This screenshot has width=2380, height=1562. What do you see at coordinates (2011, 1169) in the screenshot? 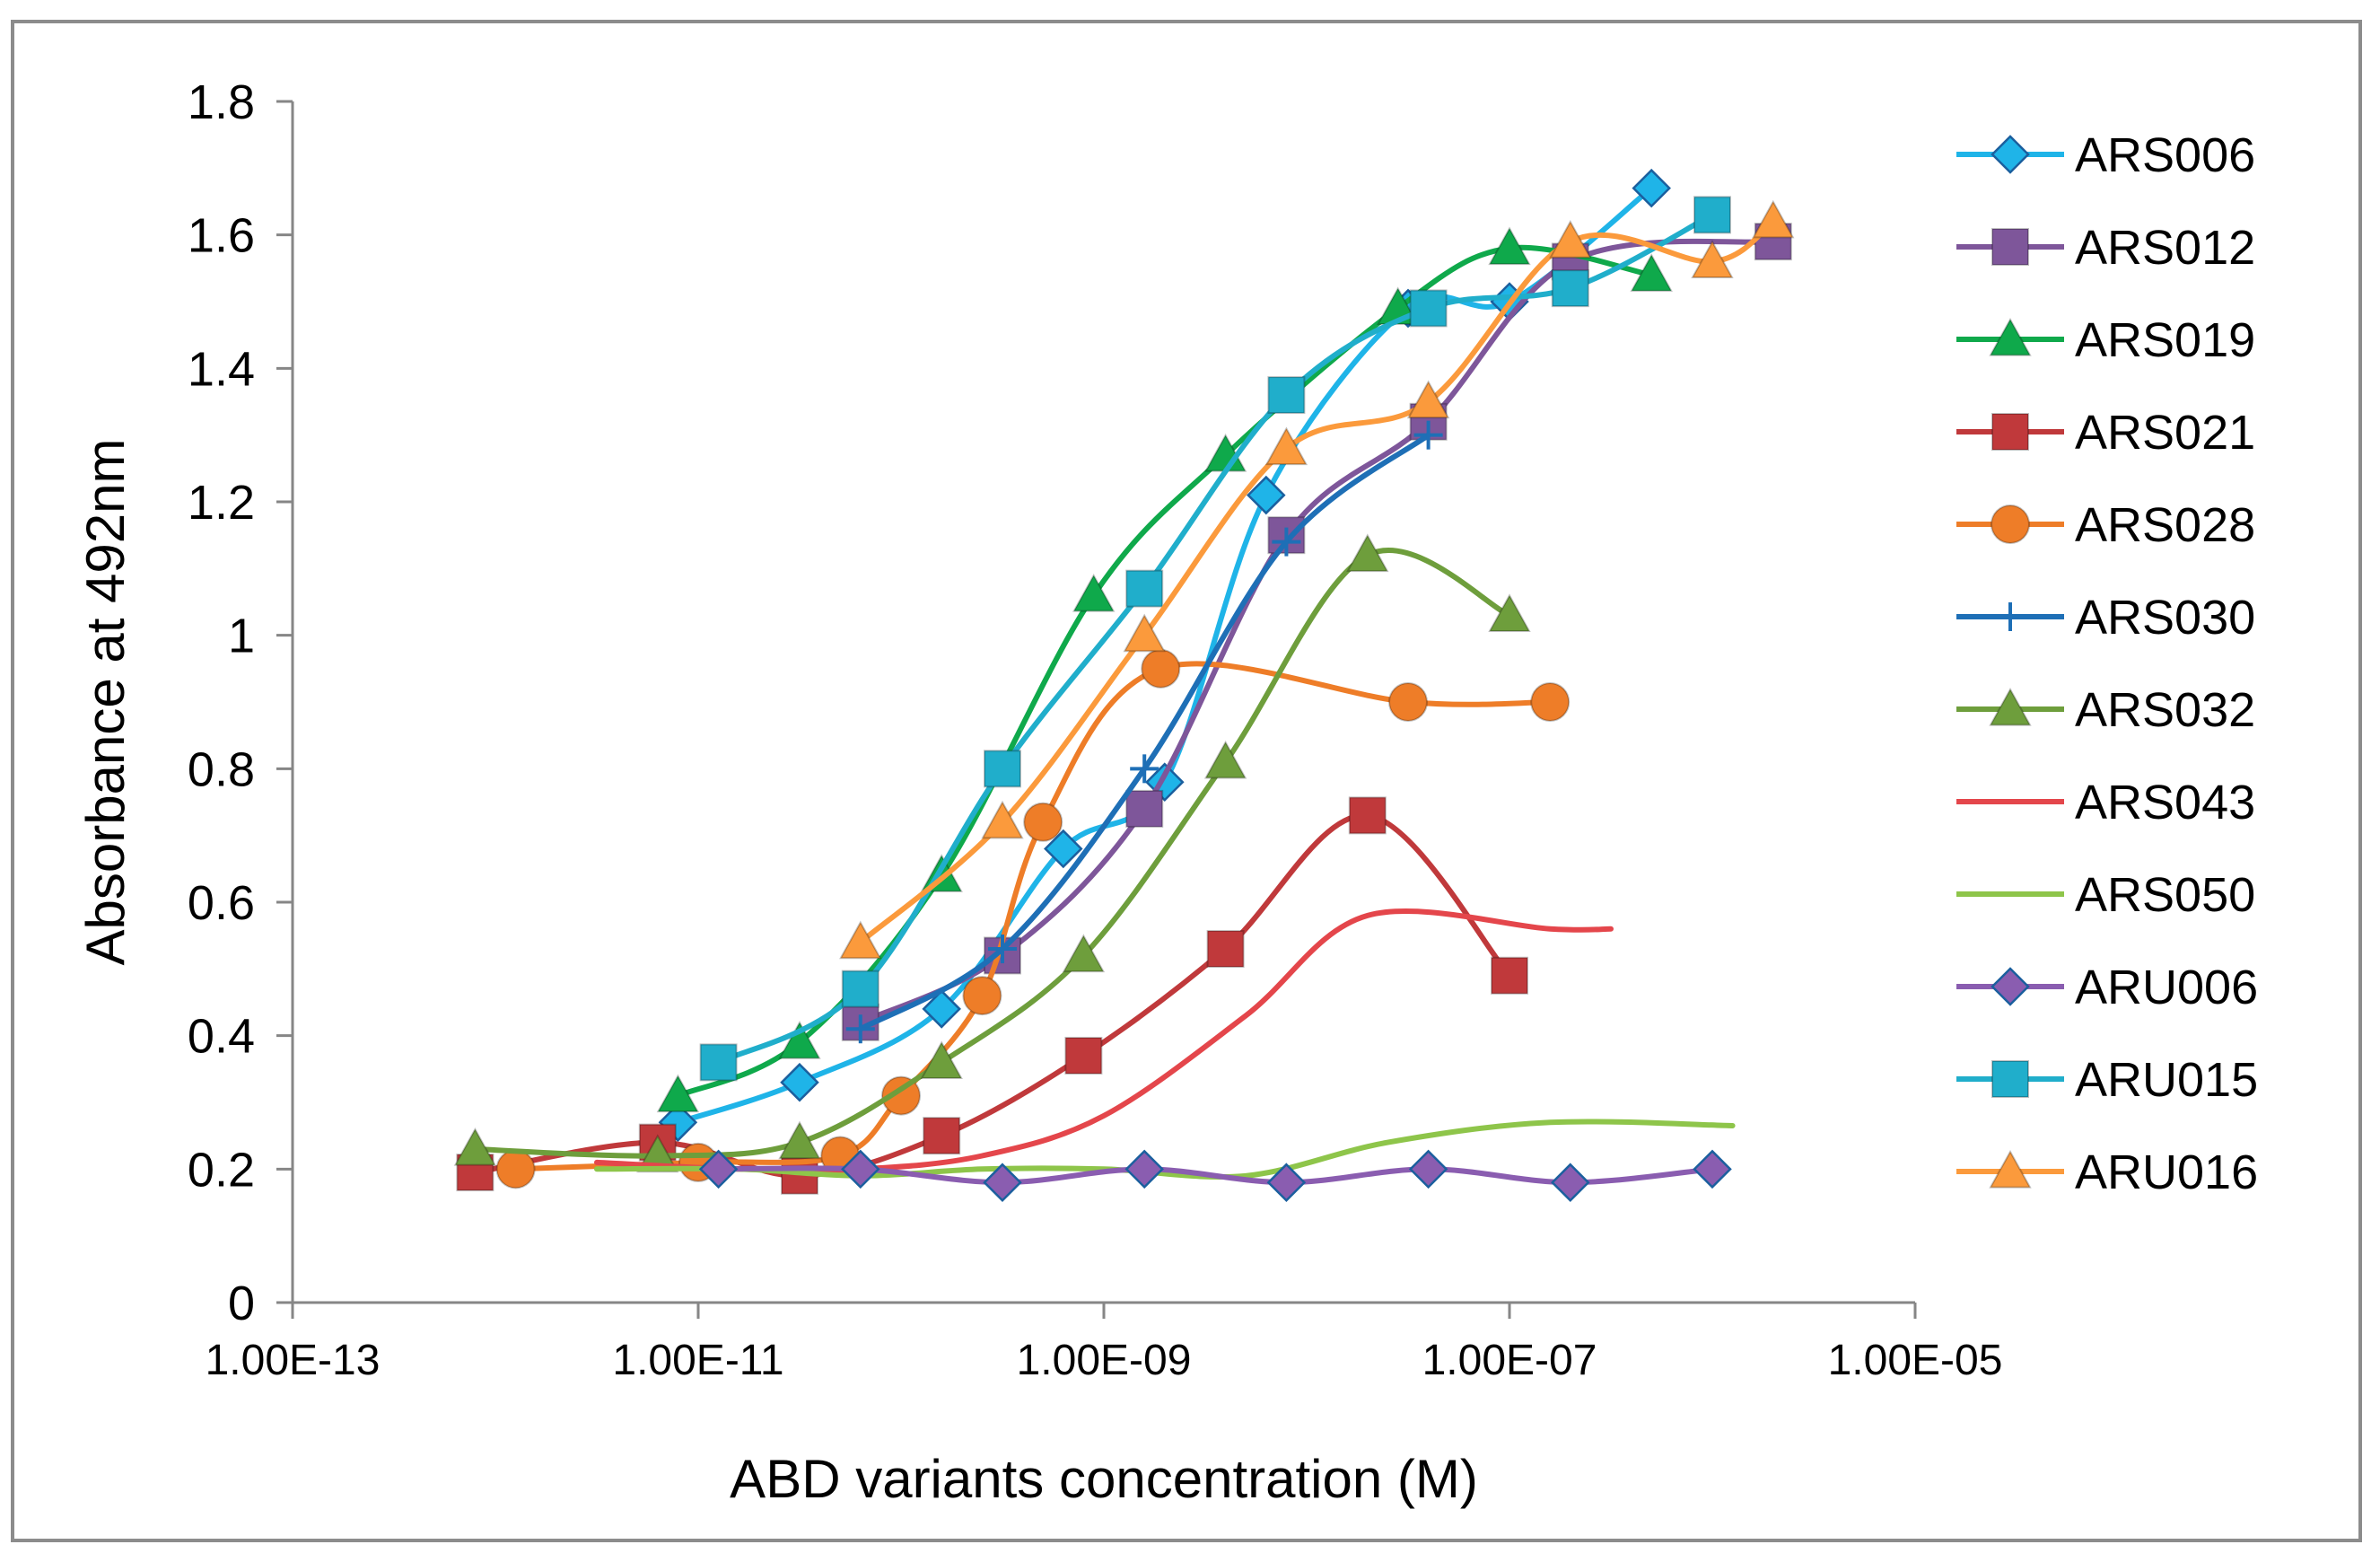
I see `legend-aru016-swatch-point` at bounding box center [2011, 1169].